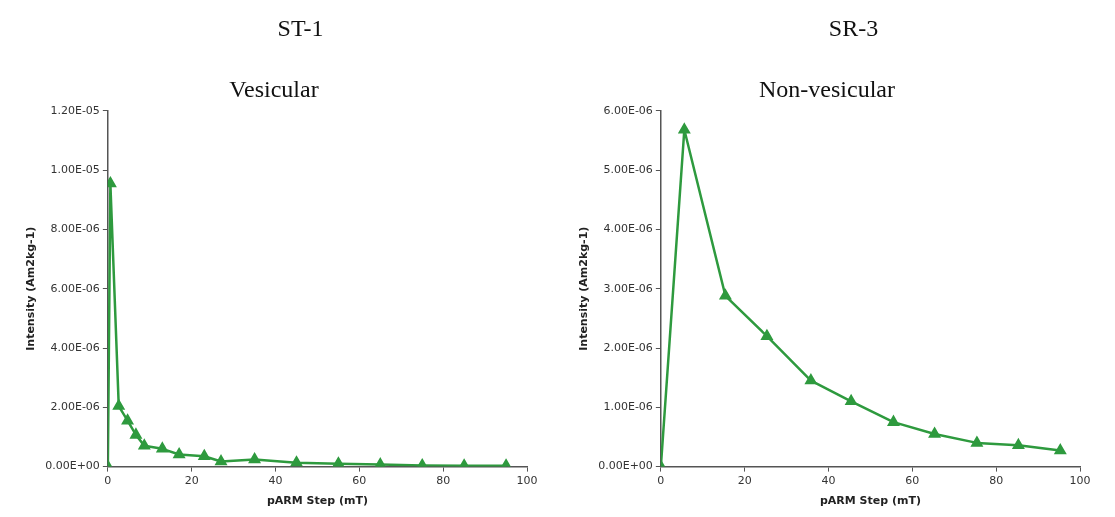 The image size is (1115, 517). Describe the element at coordinates (74, 229) in the screenshot. I see `y-tick-label: 8.00E-06` at that location.